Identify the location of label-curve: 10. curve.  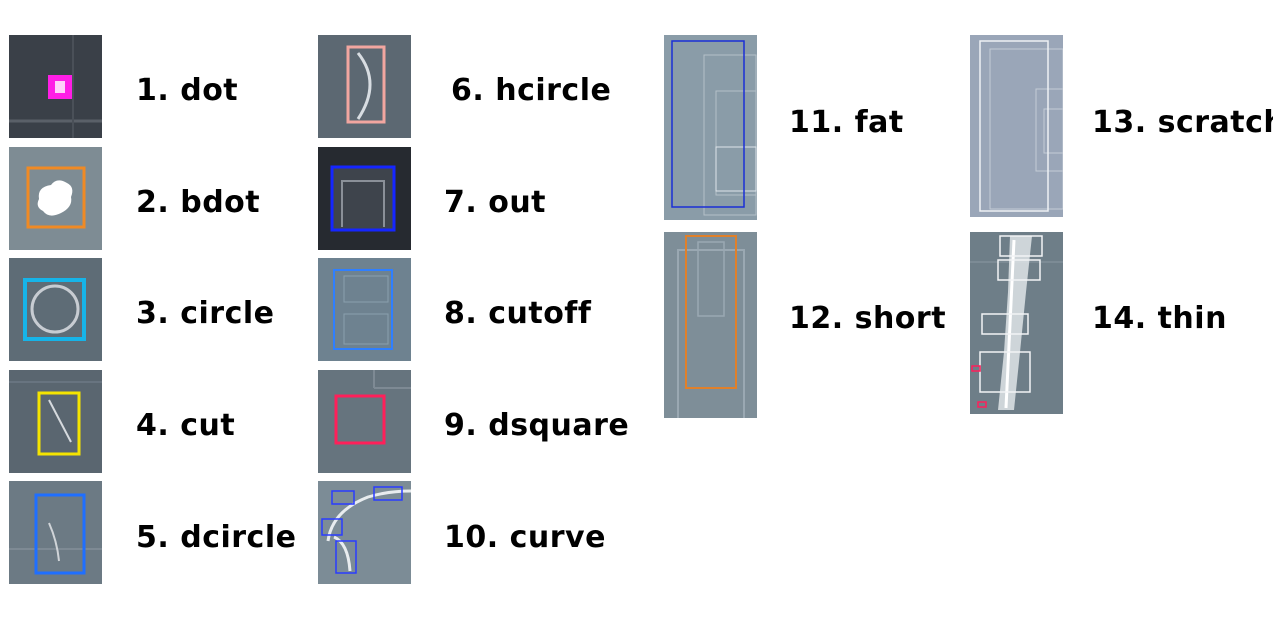
(525, 537).